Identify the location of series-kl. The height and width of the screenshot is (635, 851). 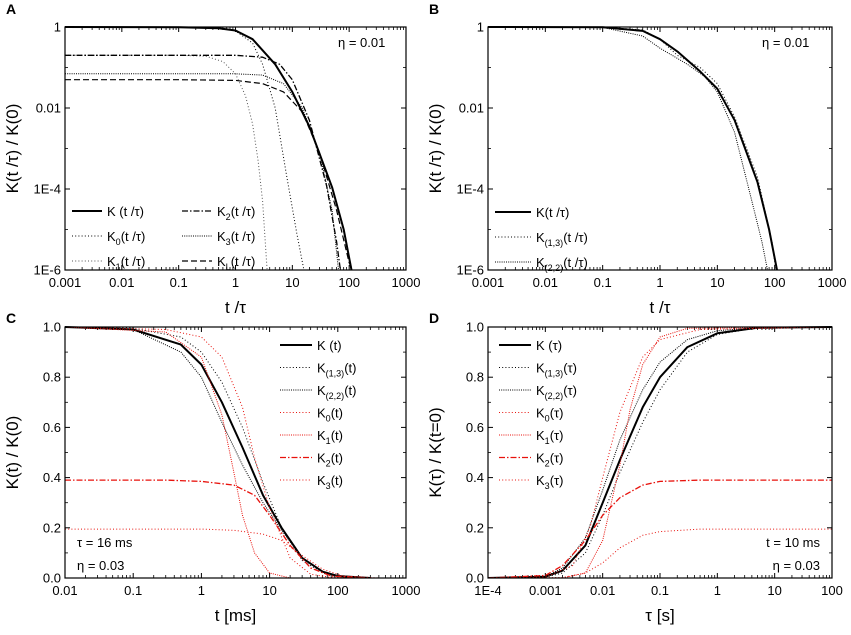
(209, 174).